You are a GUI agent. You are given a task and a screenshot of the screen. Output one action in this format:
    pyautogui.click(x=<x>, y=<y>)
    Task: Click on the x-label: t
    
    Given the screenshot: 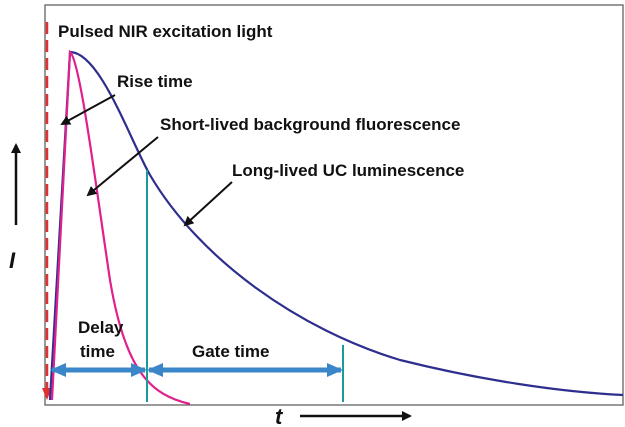 What is the action you would take?
    pyautogui.click(x=279, y=415)
    